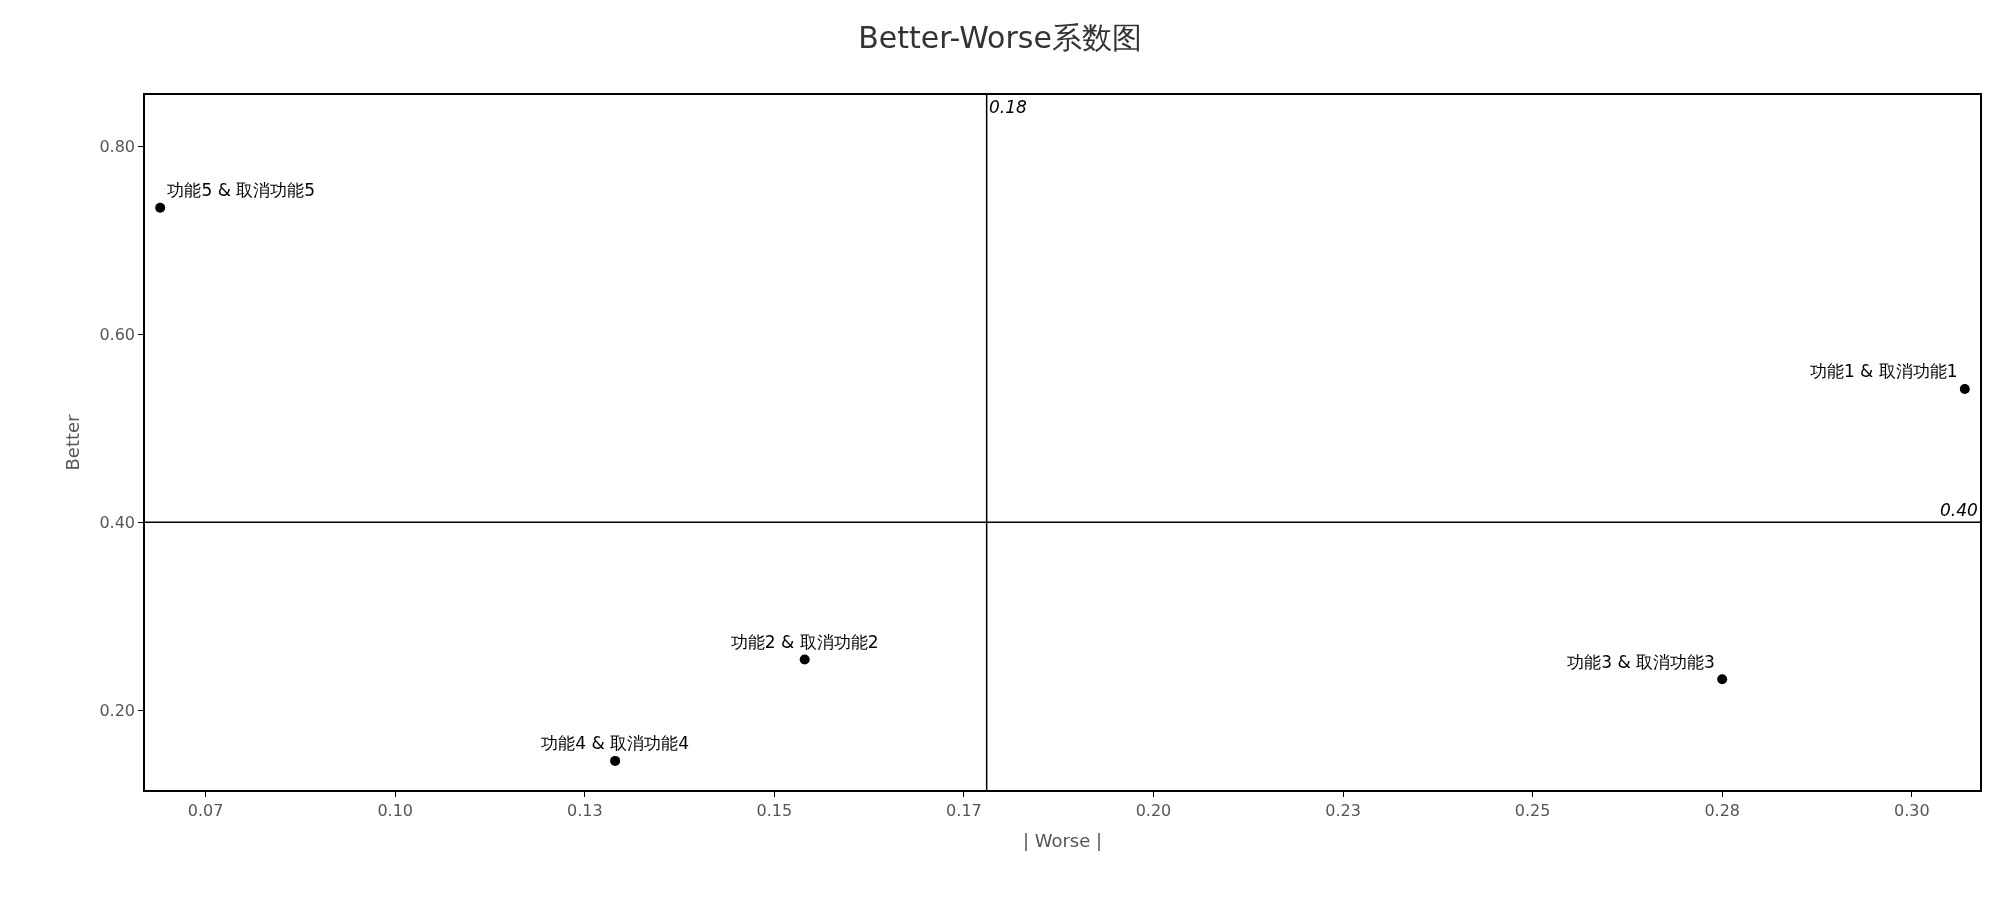 The width and height of the screenshot is (2000, 900). What do you see at coordinates (615, 743) in the screenshot?
I see `series-label: 功能4 & 取消功能4` at bounding box center [615, 743].